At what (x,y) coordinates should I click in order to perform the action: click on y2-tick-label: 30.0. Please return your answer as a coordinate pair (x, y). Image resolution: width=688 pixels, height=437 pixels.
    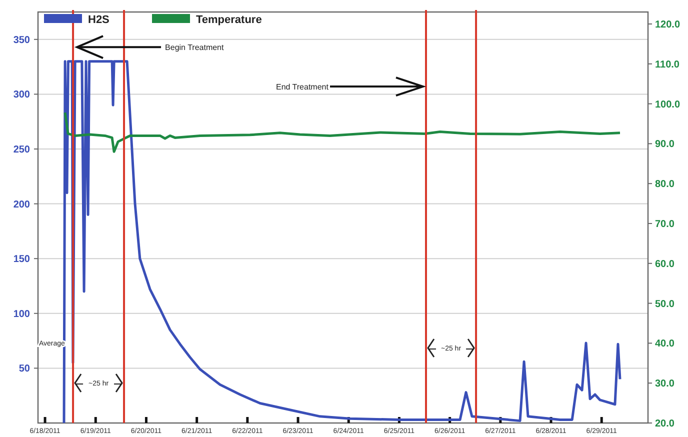
    Looking at the image, I should click on (665, 384).